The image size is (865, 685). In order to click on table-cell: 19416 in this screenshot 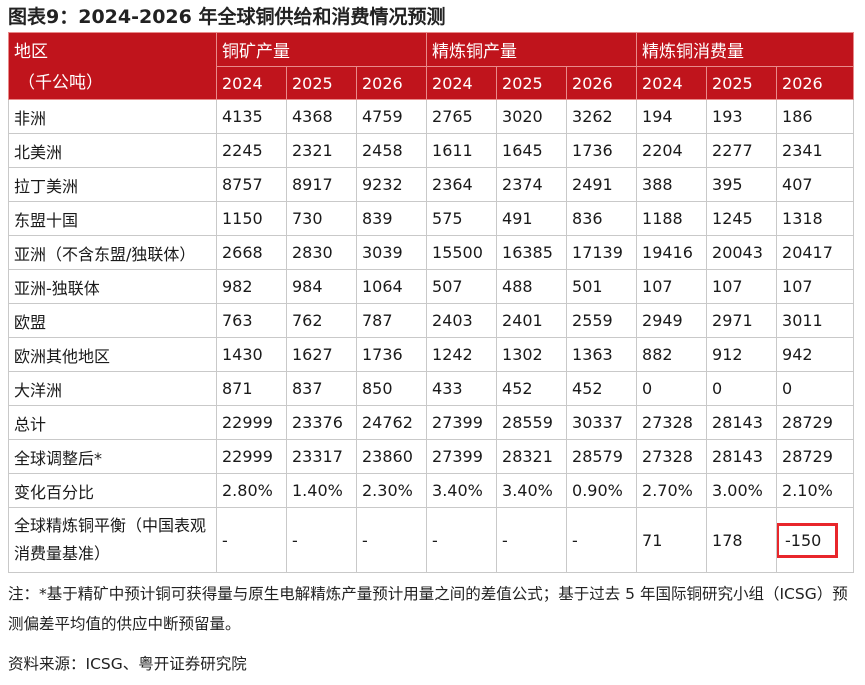, I will do `click(672, 252)`.